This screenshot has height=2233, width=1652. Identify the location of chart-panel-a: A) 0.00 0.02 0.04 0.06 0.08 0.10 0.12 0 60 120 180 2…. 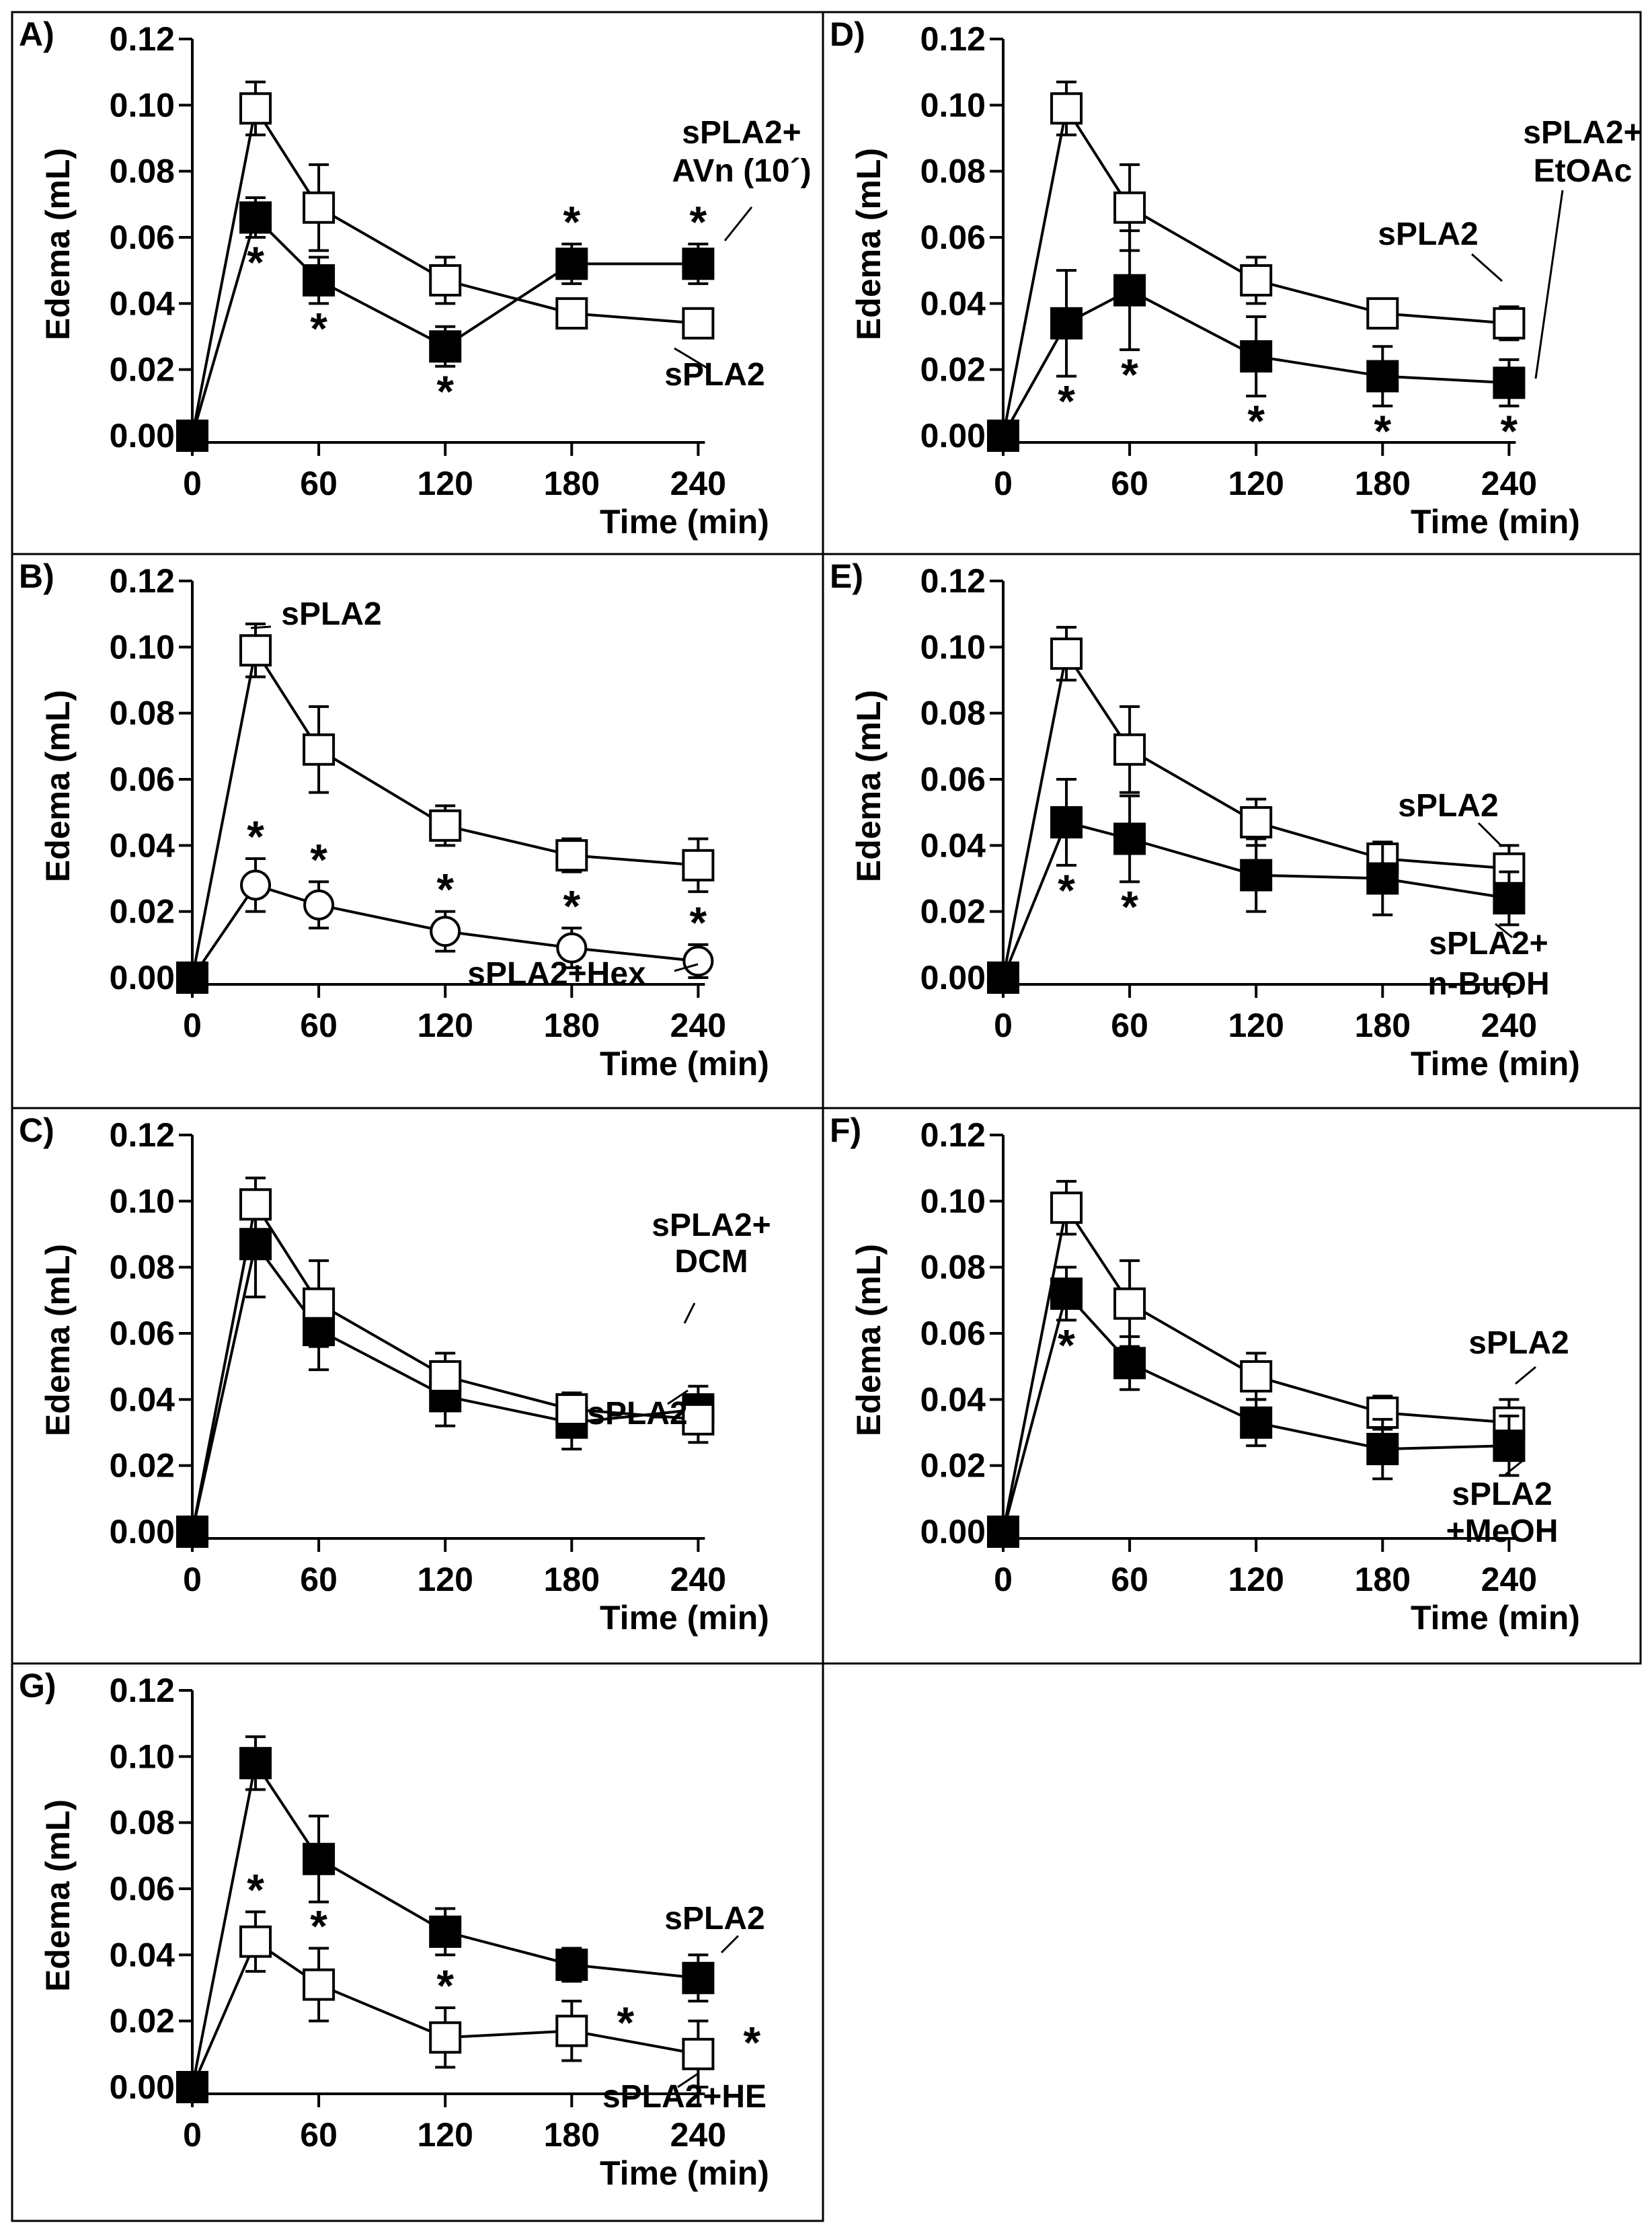
(417, 283).